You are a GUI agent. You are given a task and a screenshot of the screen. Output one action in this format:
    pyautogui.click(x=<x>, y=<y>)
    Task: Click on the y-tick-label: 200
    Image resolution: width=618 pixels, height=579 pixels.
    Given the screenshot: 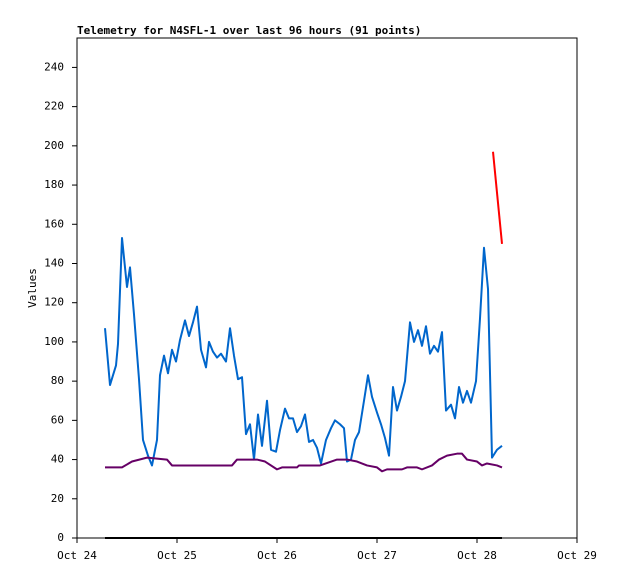 What is the action you would take?
    pyautogui.click(x=54, y=145)
    